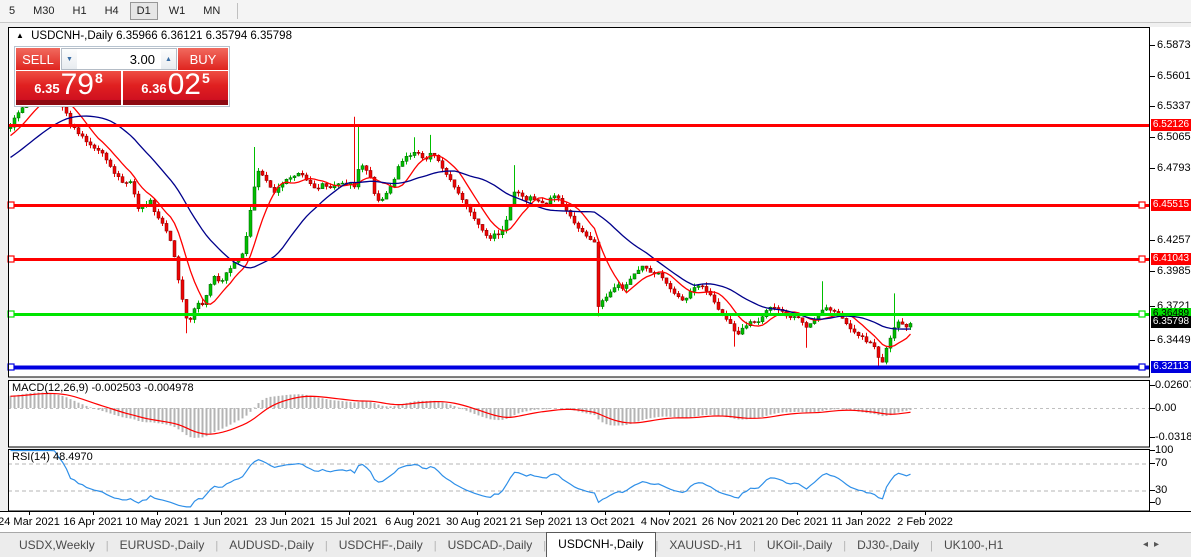 The width and height of the screenshot is (1191, 557). What do you see at coordinates (1174, 106) in the screenshot?
I see `price-axis-tick: 6.53370` at bounding box center [1174, 106].